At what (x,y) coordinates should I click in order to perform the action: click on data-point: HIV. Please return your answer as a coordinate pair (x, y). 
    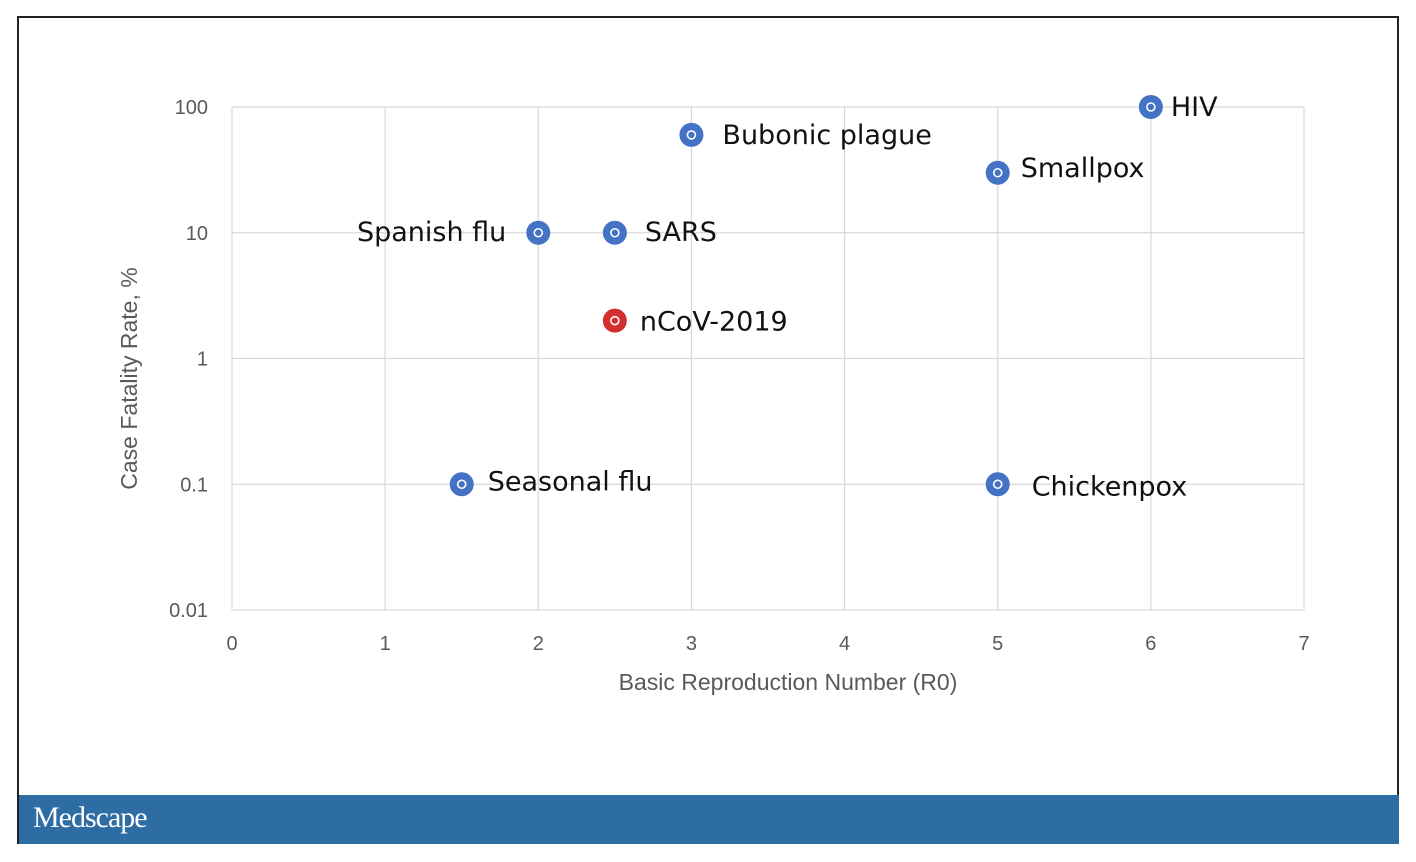
    Looking at the image, I should click on (1178, 107).